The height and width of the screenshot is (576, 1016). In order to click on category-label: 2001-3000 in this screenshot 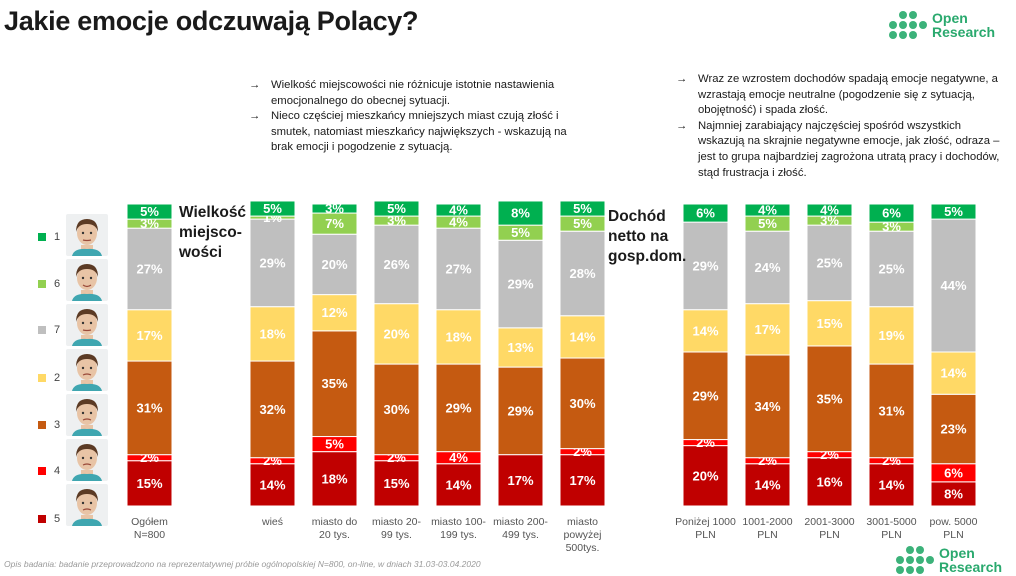, I will do `click(829, 522)`.